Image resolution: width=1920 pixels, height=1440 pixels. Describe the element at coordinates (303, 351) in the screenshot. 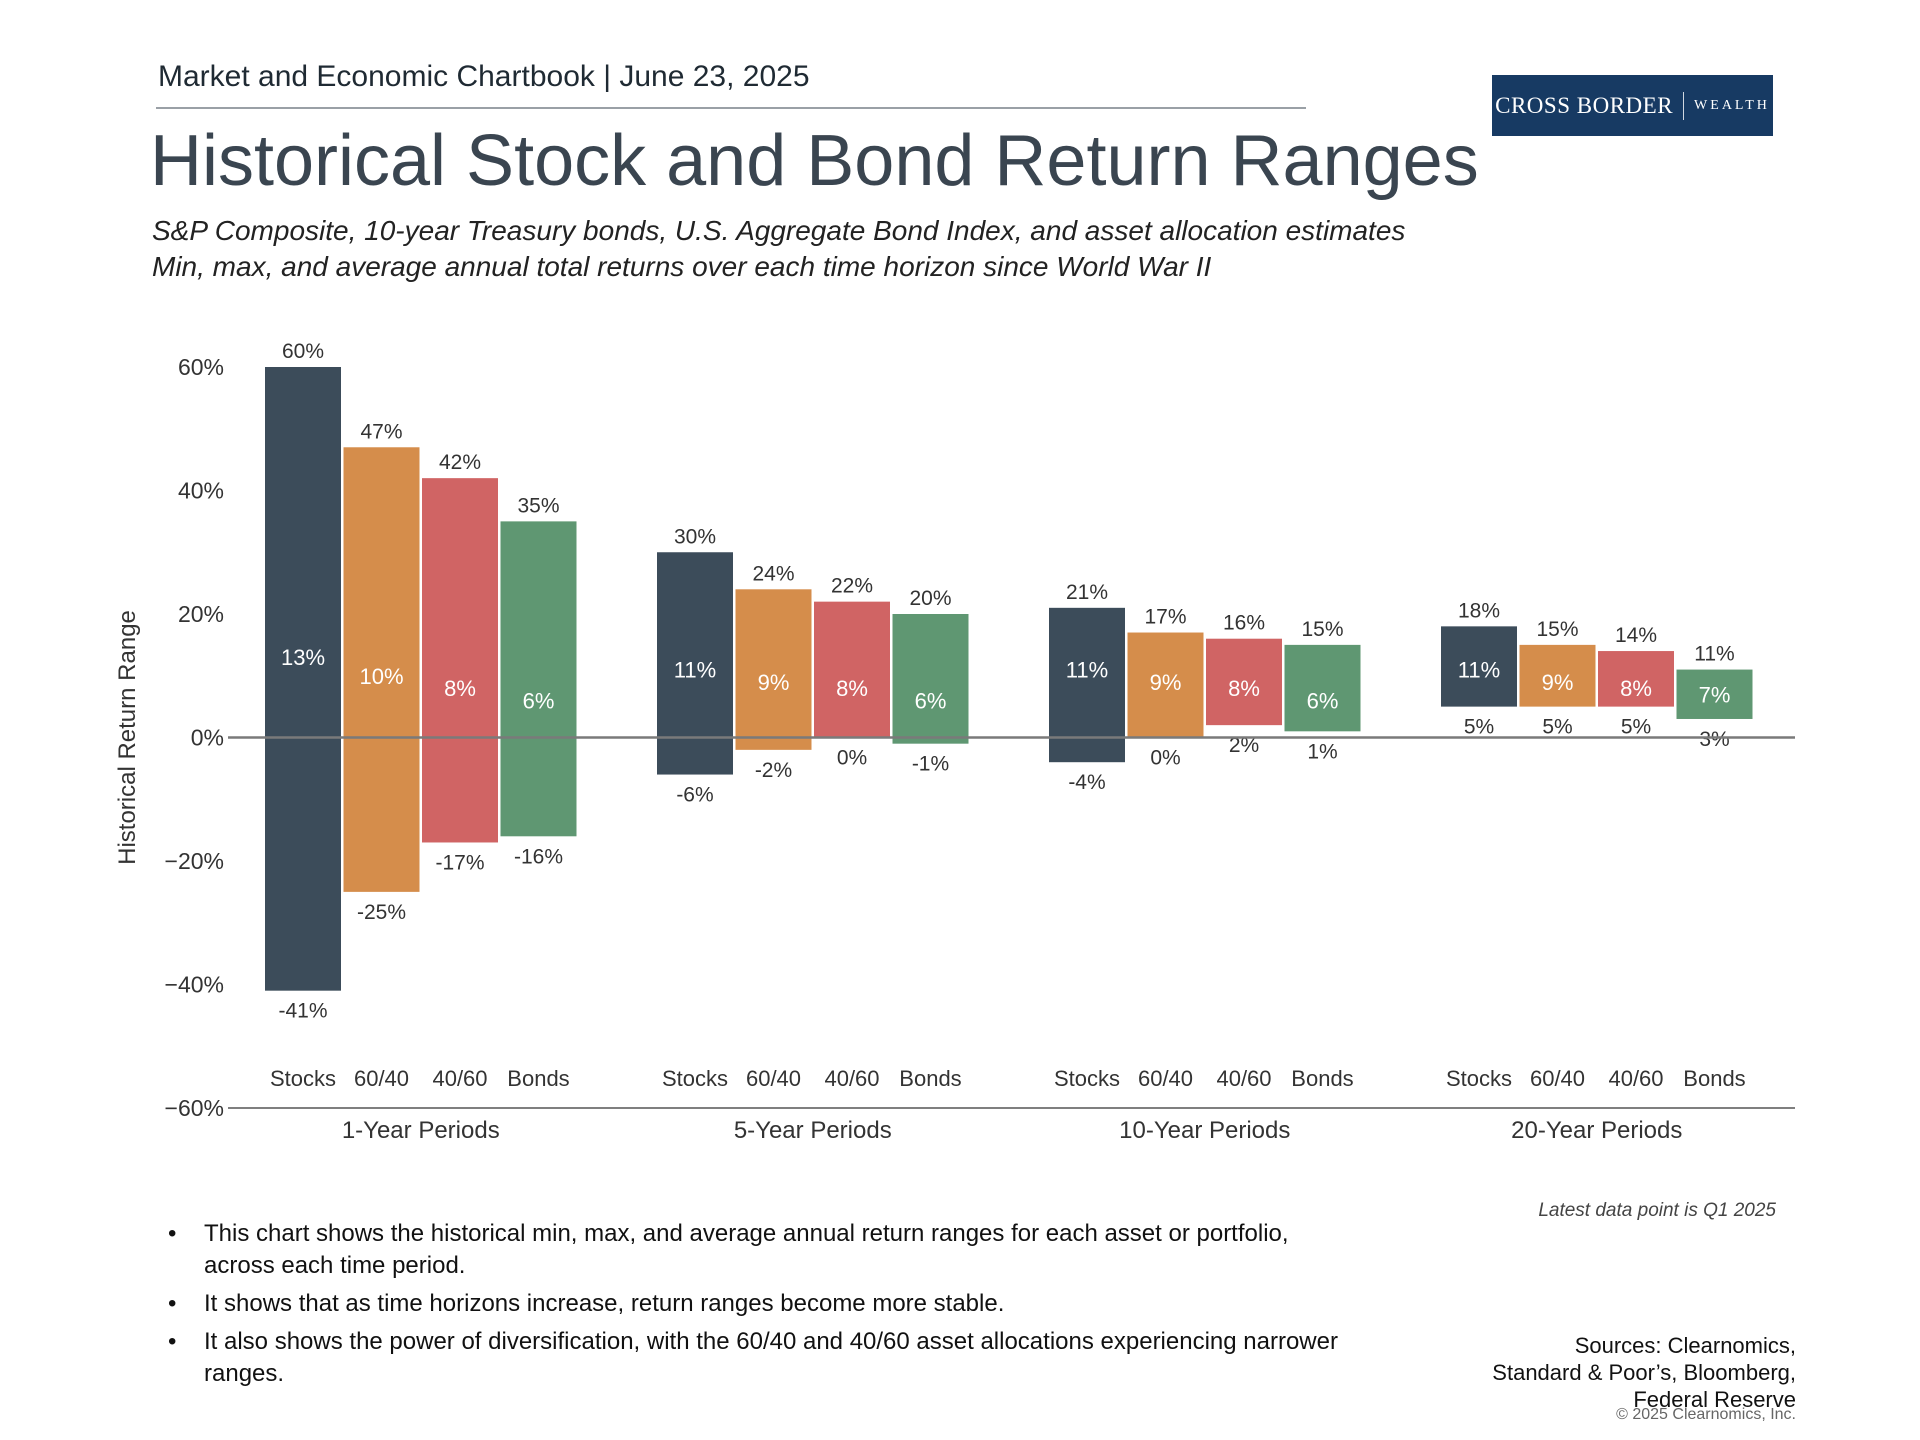

I see `max-value-label: 60%` at that location.